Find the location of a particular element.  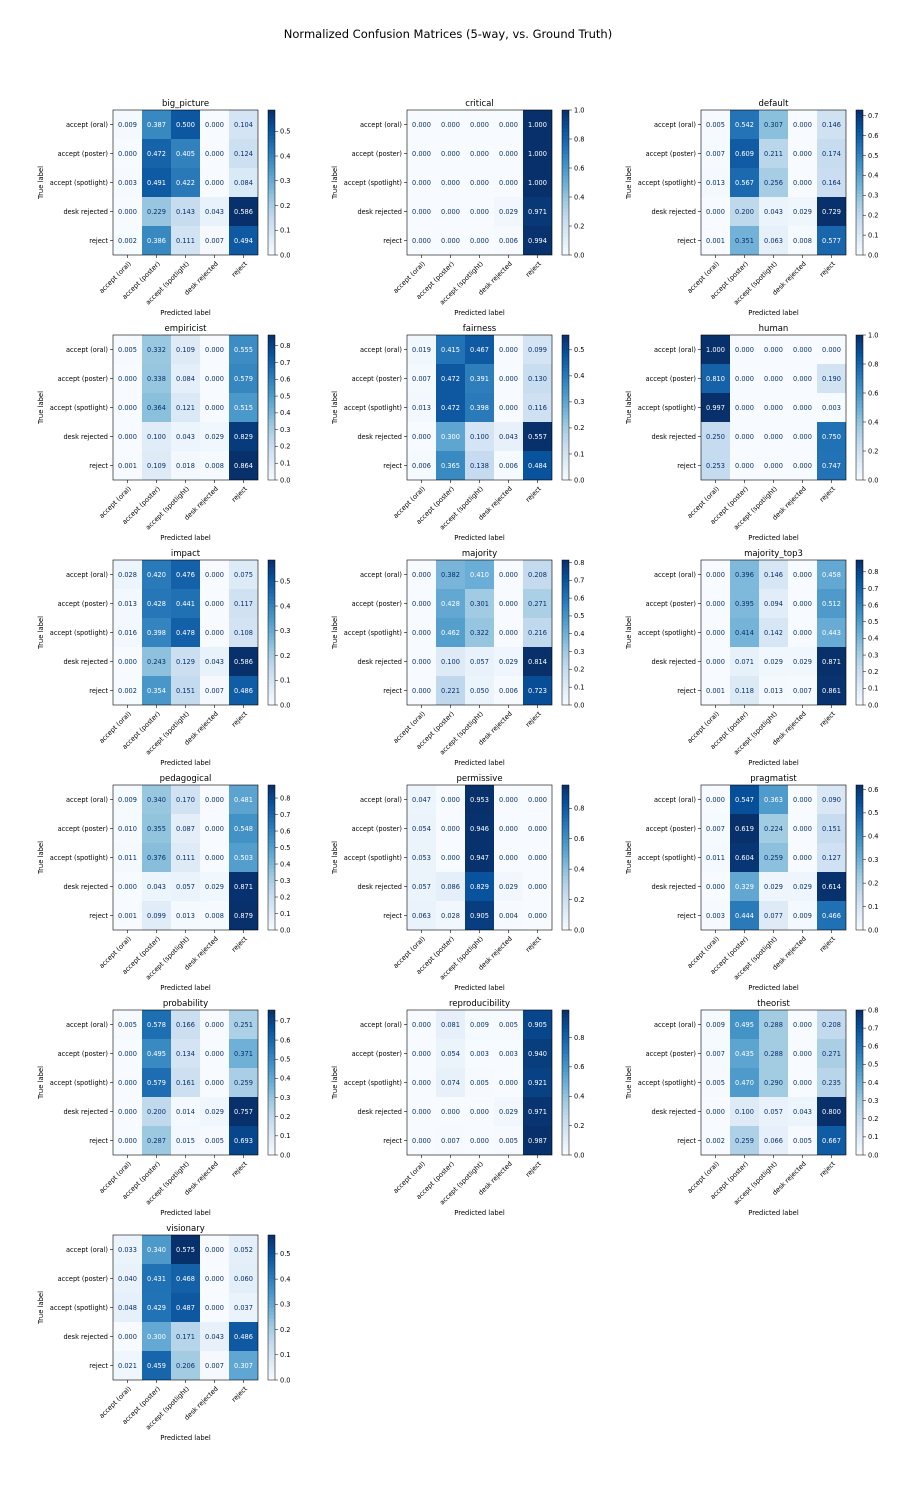

colorbar: 0.00.10.20.30.40.50.60.70.8 is located at coordinates (573, 634).